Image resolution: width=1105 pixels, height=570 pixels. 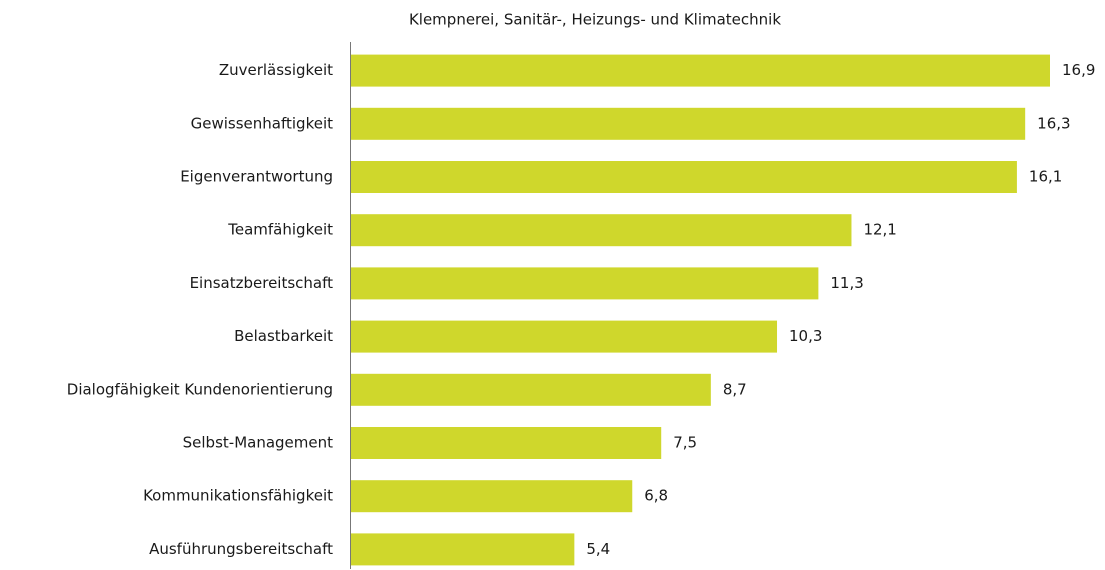 I want to click on y-tick-label: Einsatzbereitschaft, so click(x=262, y=283).